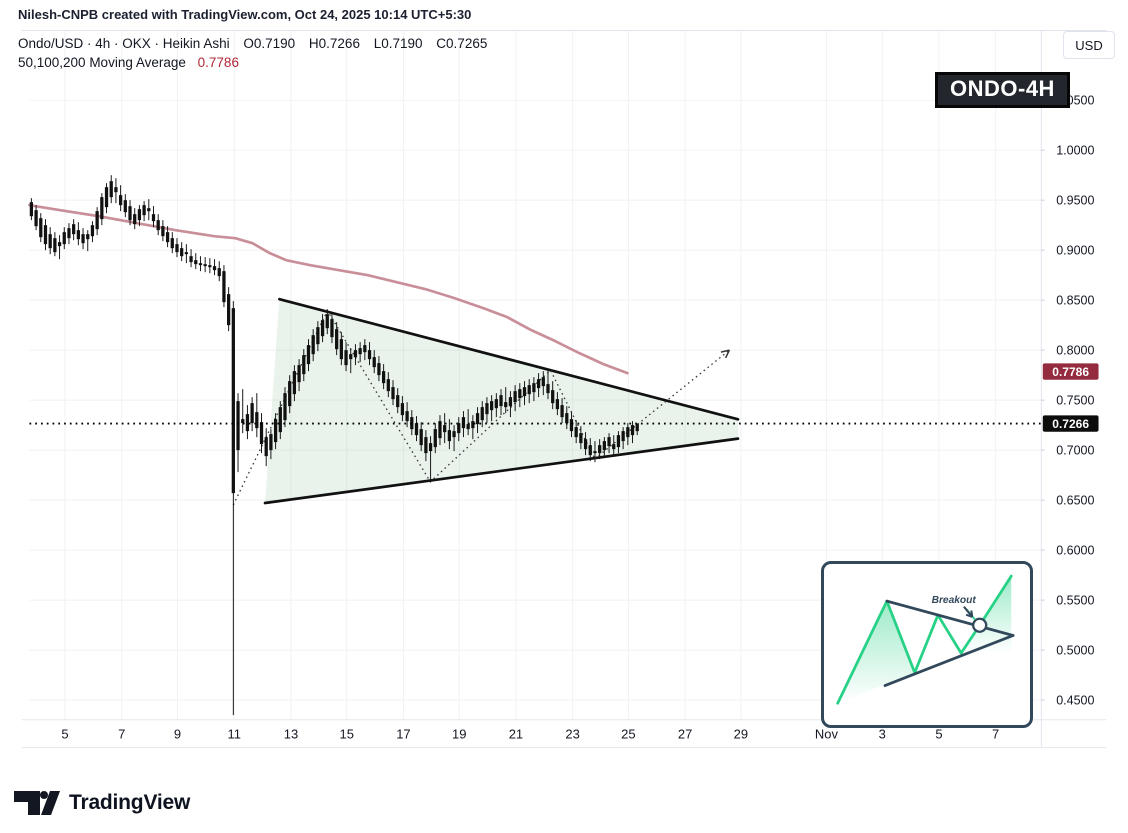 The image size is (1128, 833). What do you see at coordinates (827, 734) in the screenshot?
I see `time-axis-label: Nov` at bounding box center [827, 734].